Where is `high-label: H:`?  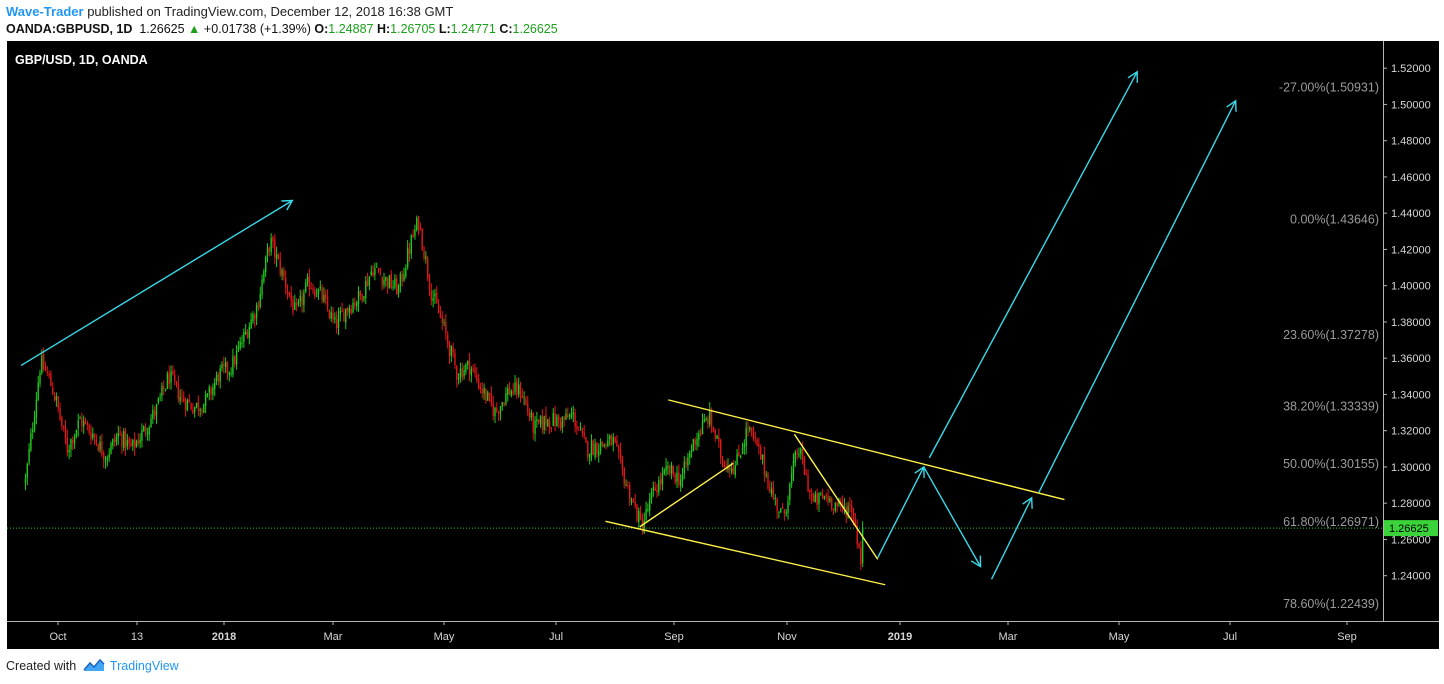 high-label: H: is located at coordinates (383, 29).